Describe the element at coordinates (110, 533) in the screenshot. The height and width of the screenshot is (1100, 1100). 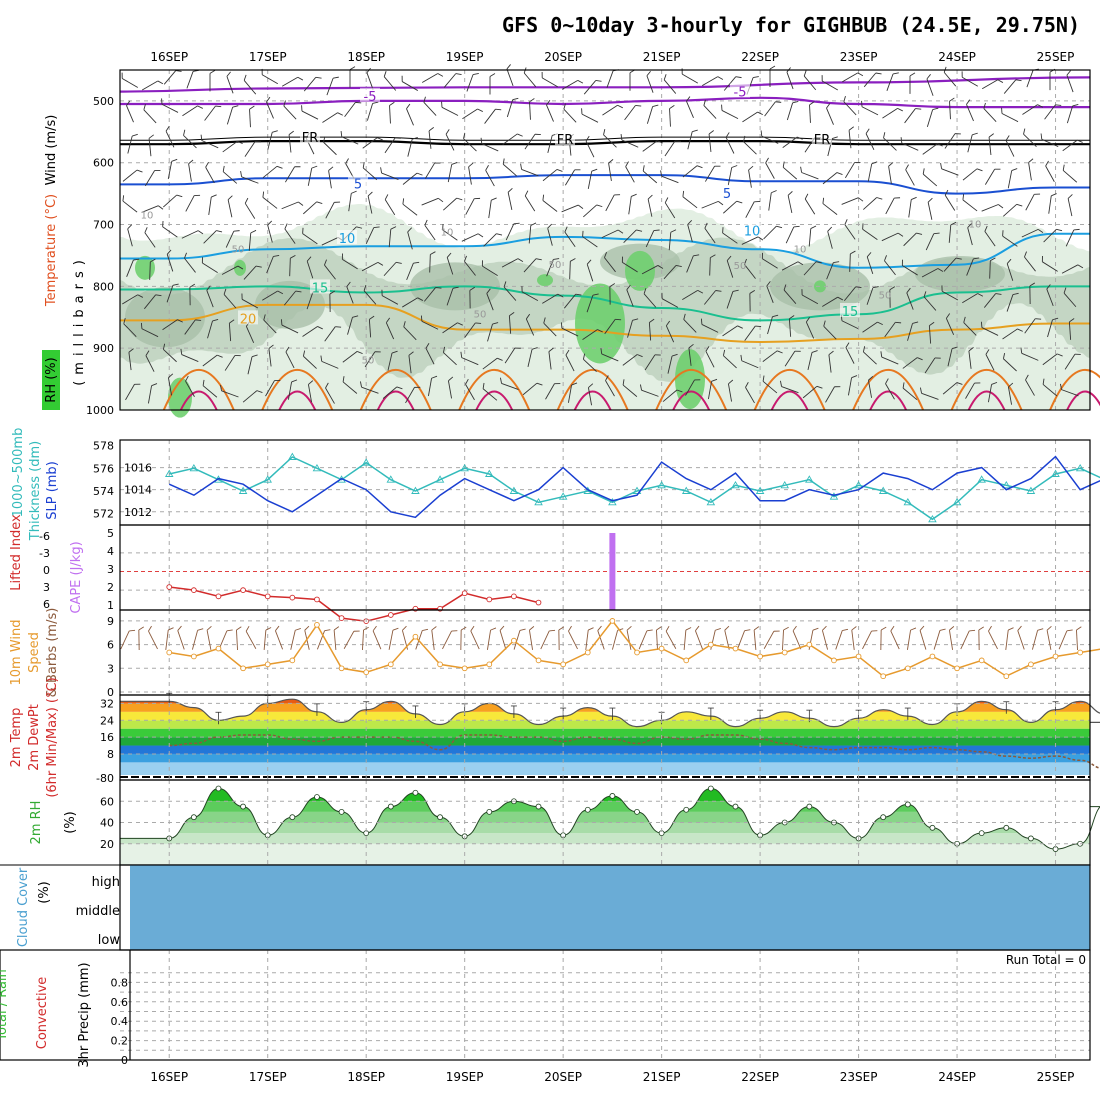
I see `cape-tick-label: 5` at that location.